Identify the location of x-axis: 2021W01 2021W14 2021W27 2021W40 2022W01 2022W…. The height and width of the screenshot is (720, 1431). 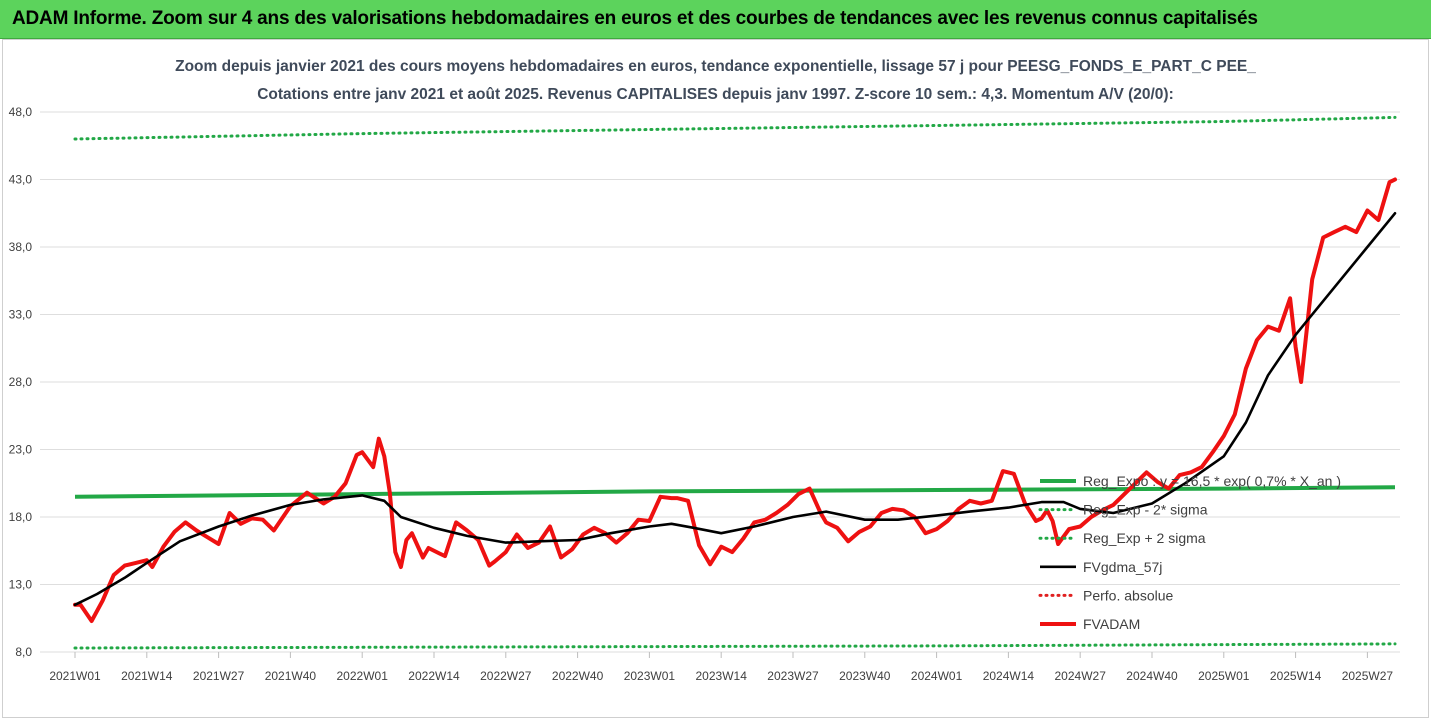
(721, 667).